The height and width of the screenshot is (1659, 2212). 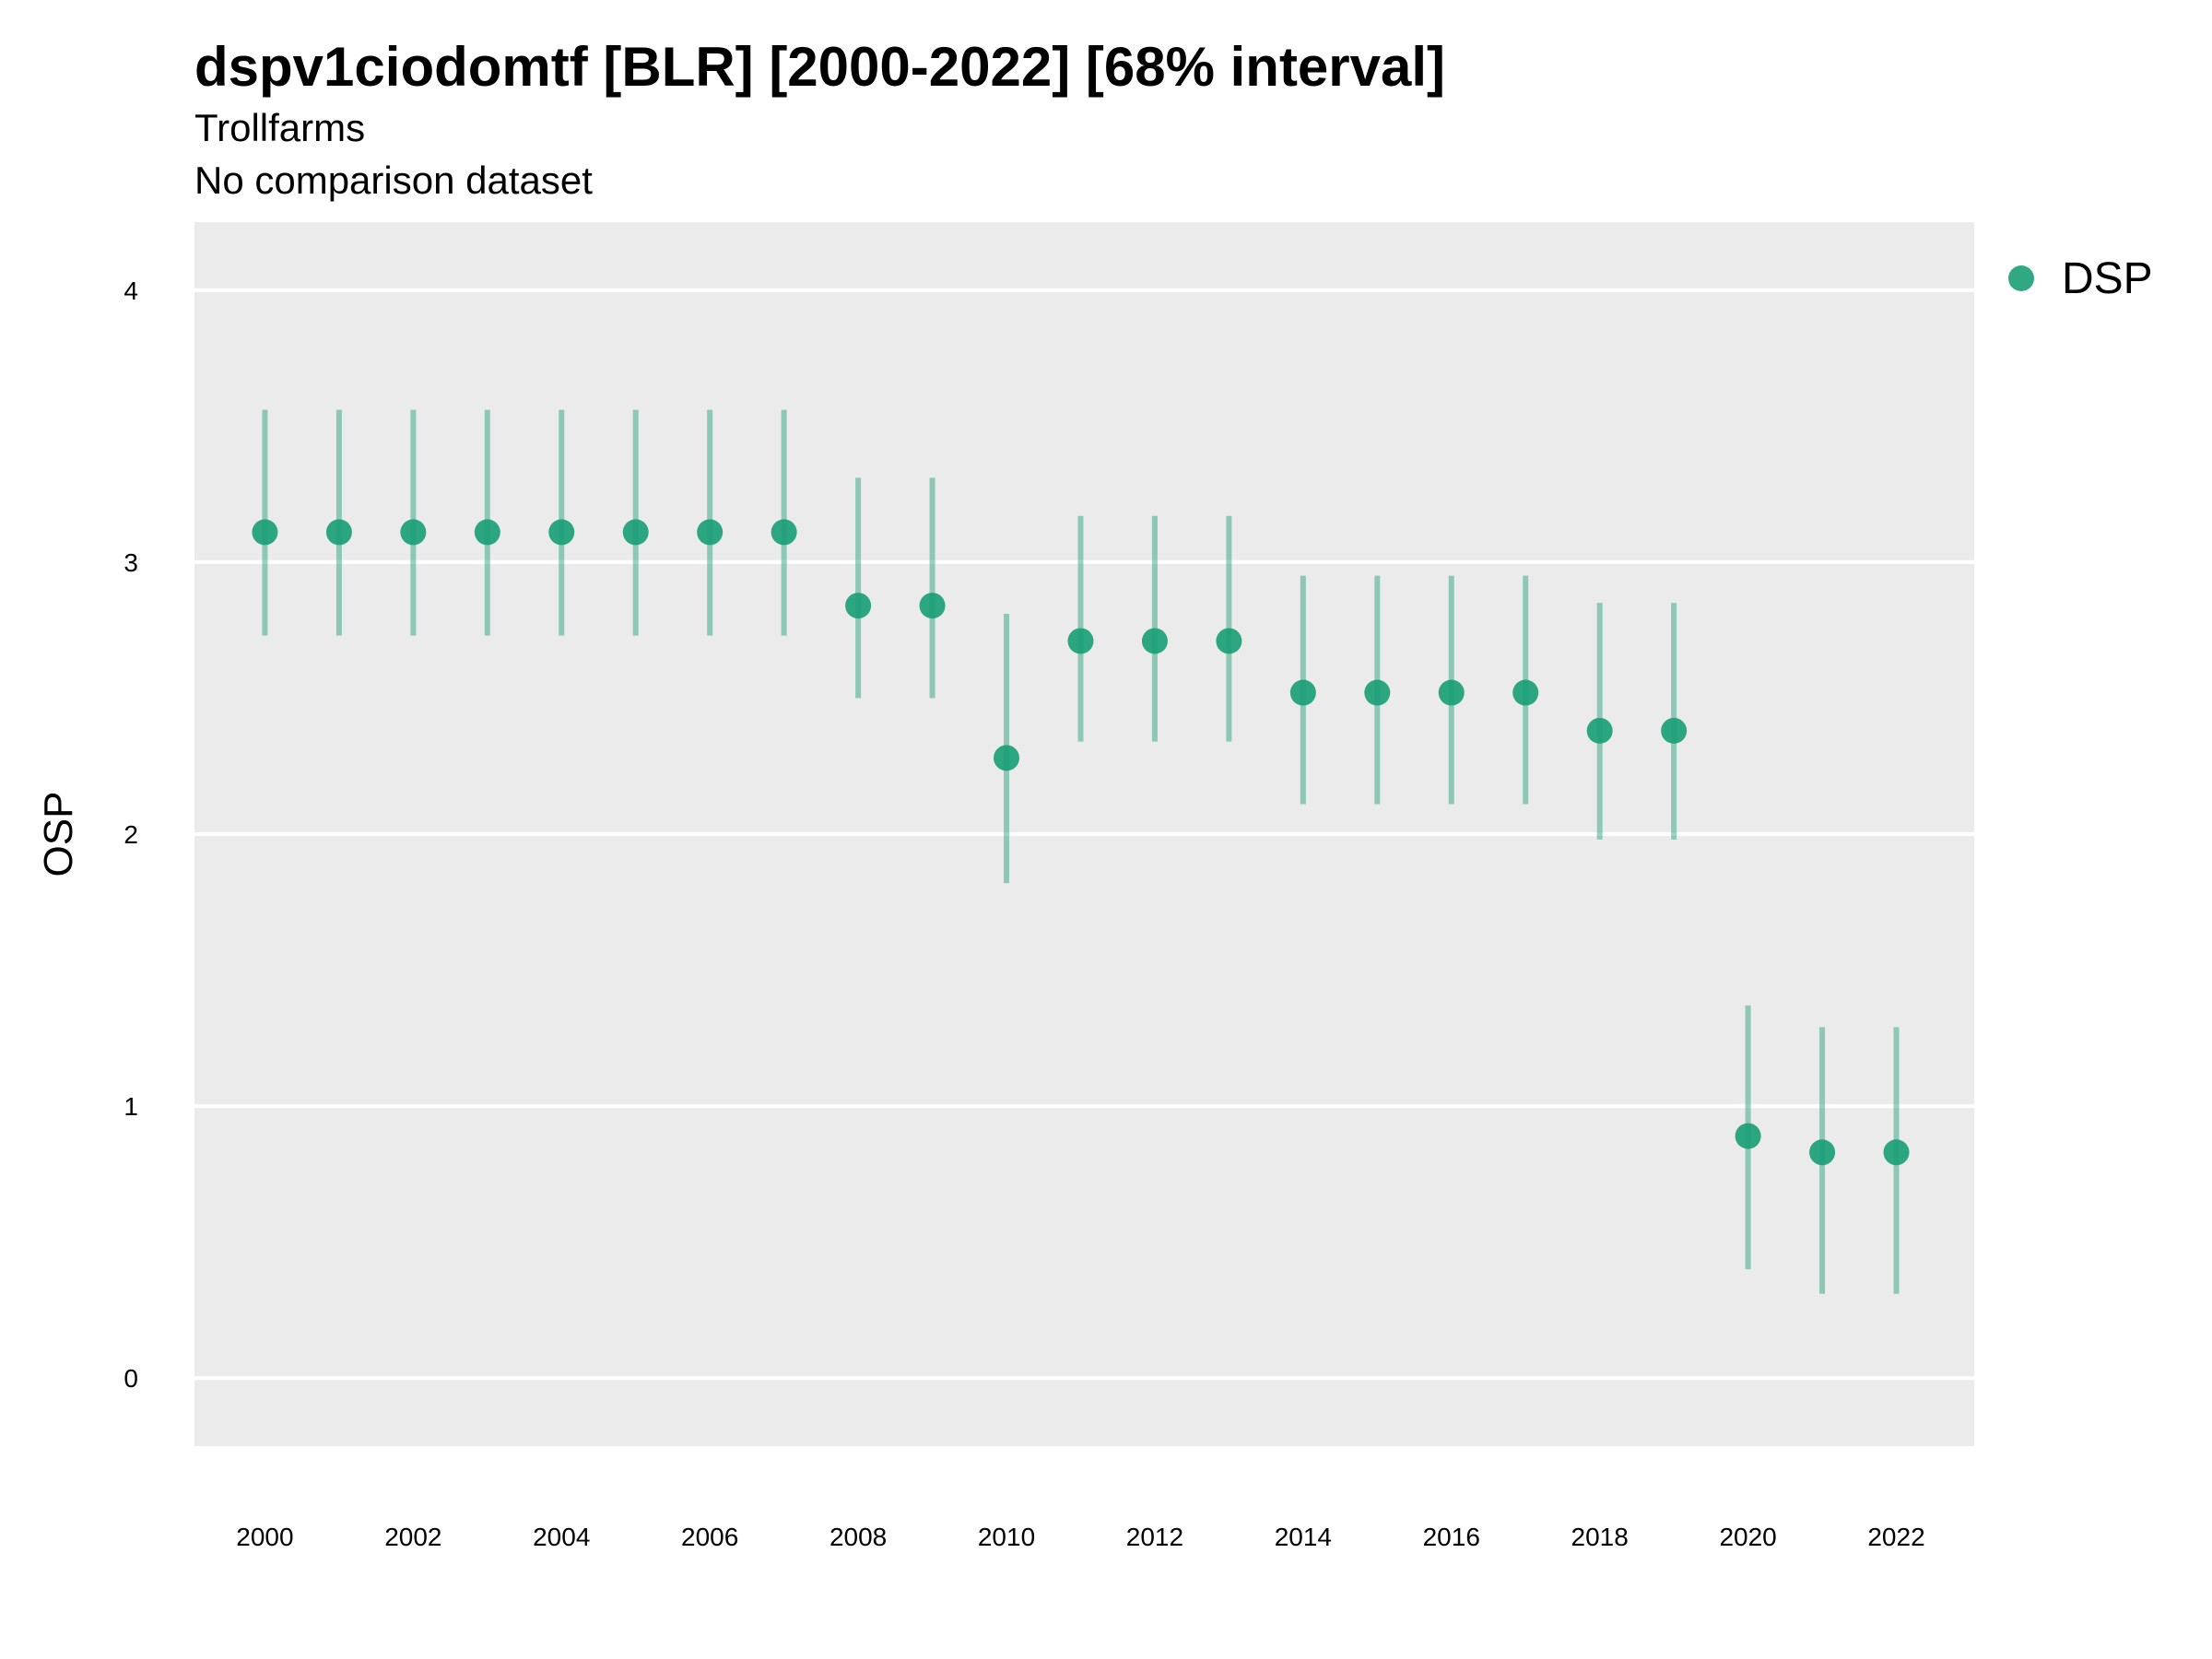 I want to click on x-tick-label: 2008, so click(x=858, y=1537).